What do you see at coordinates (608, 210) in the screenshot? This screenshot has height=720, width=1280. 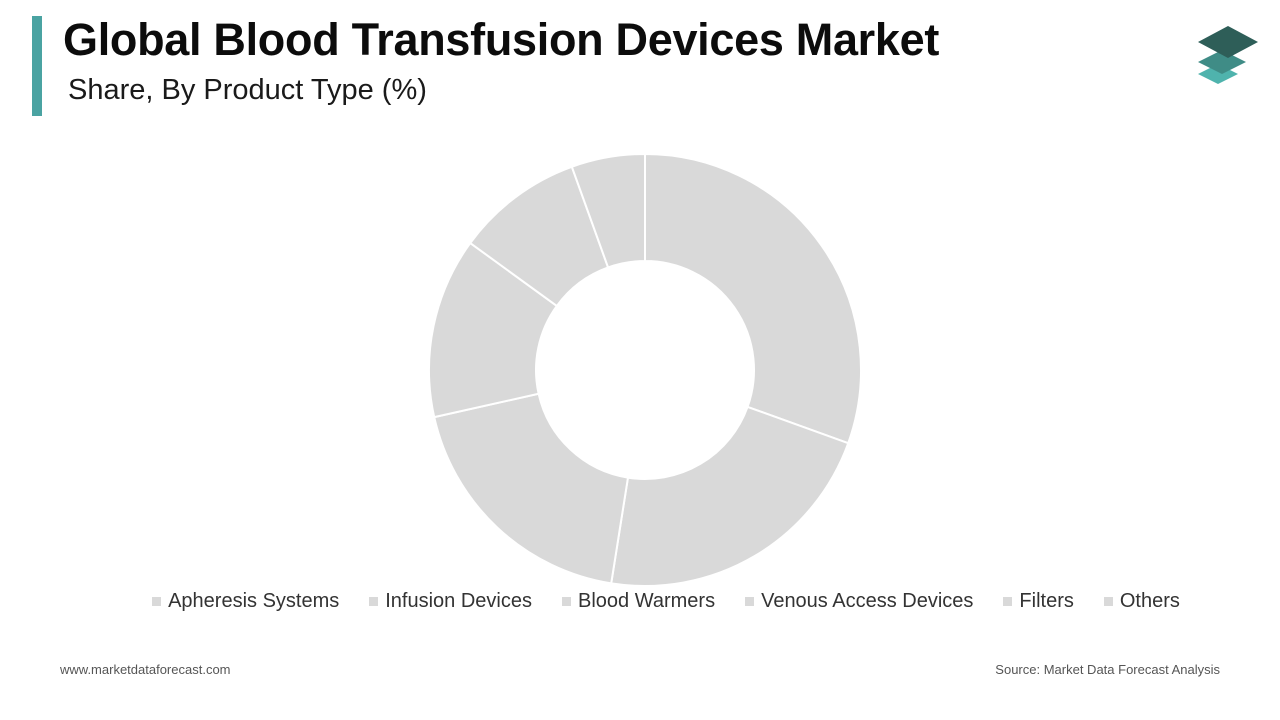 I see `donut-slice-others` at bounding box center [608, 210].